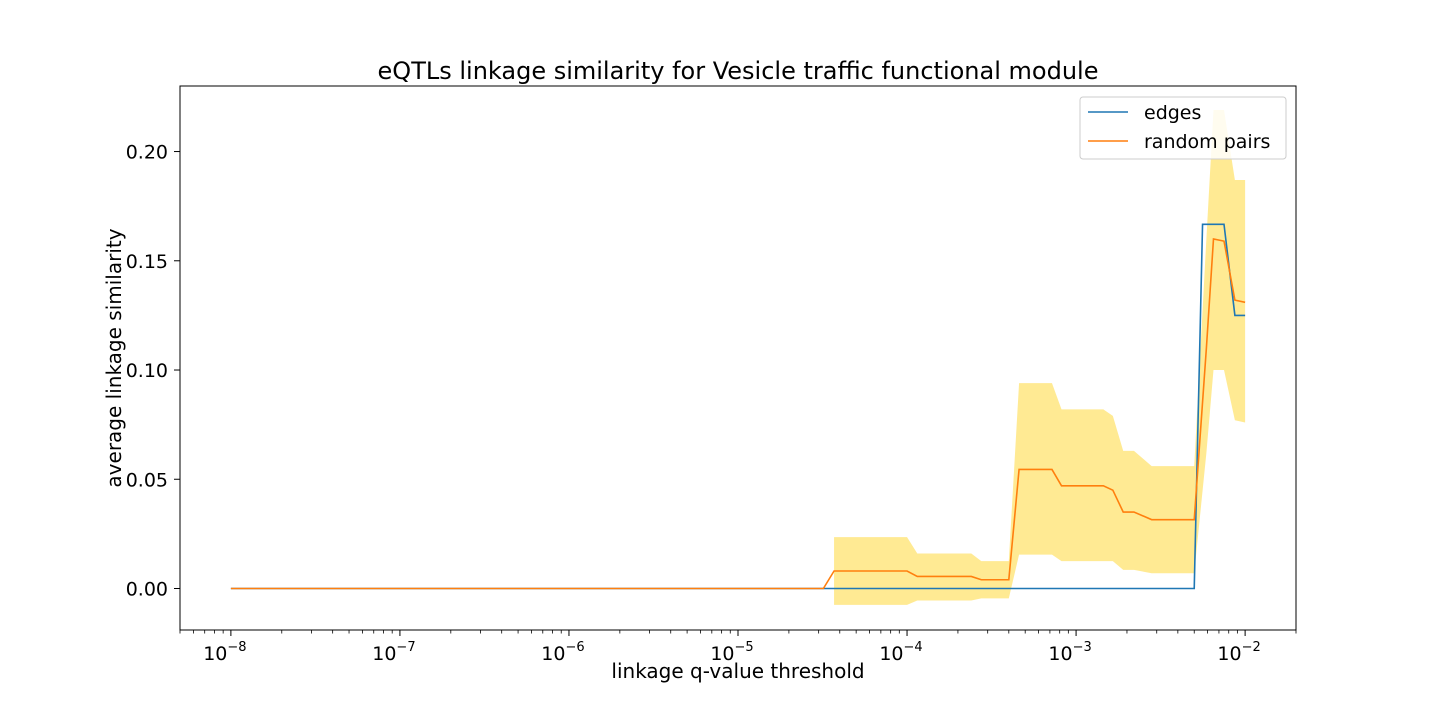  What do you see at coordinates (731, 652) in the screenshot?
I see `x-tick-label-3: 10⁻⁵` at bounding box center [731, 652].